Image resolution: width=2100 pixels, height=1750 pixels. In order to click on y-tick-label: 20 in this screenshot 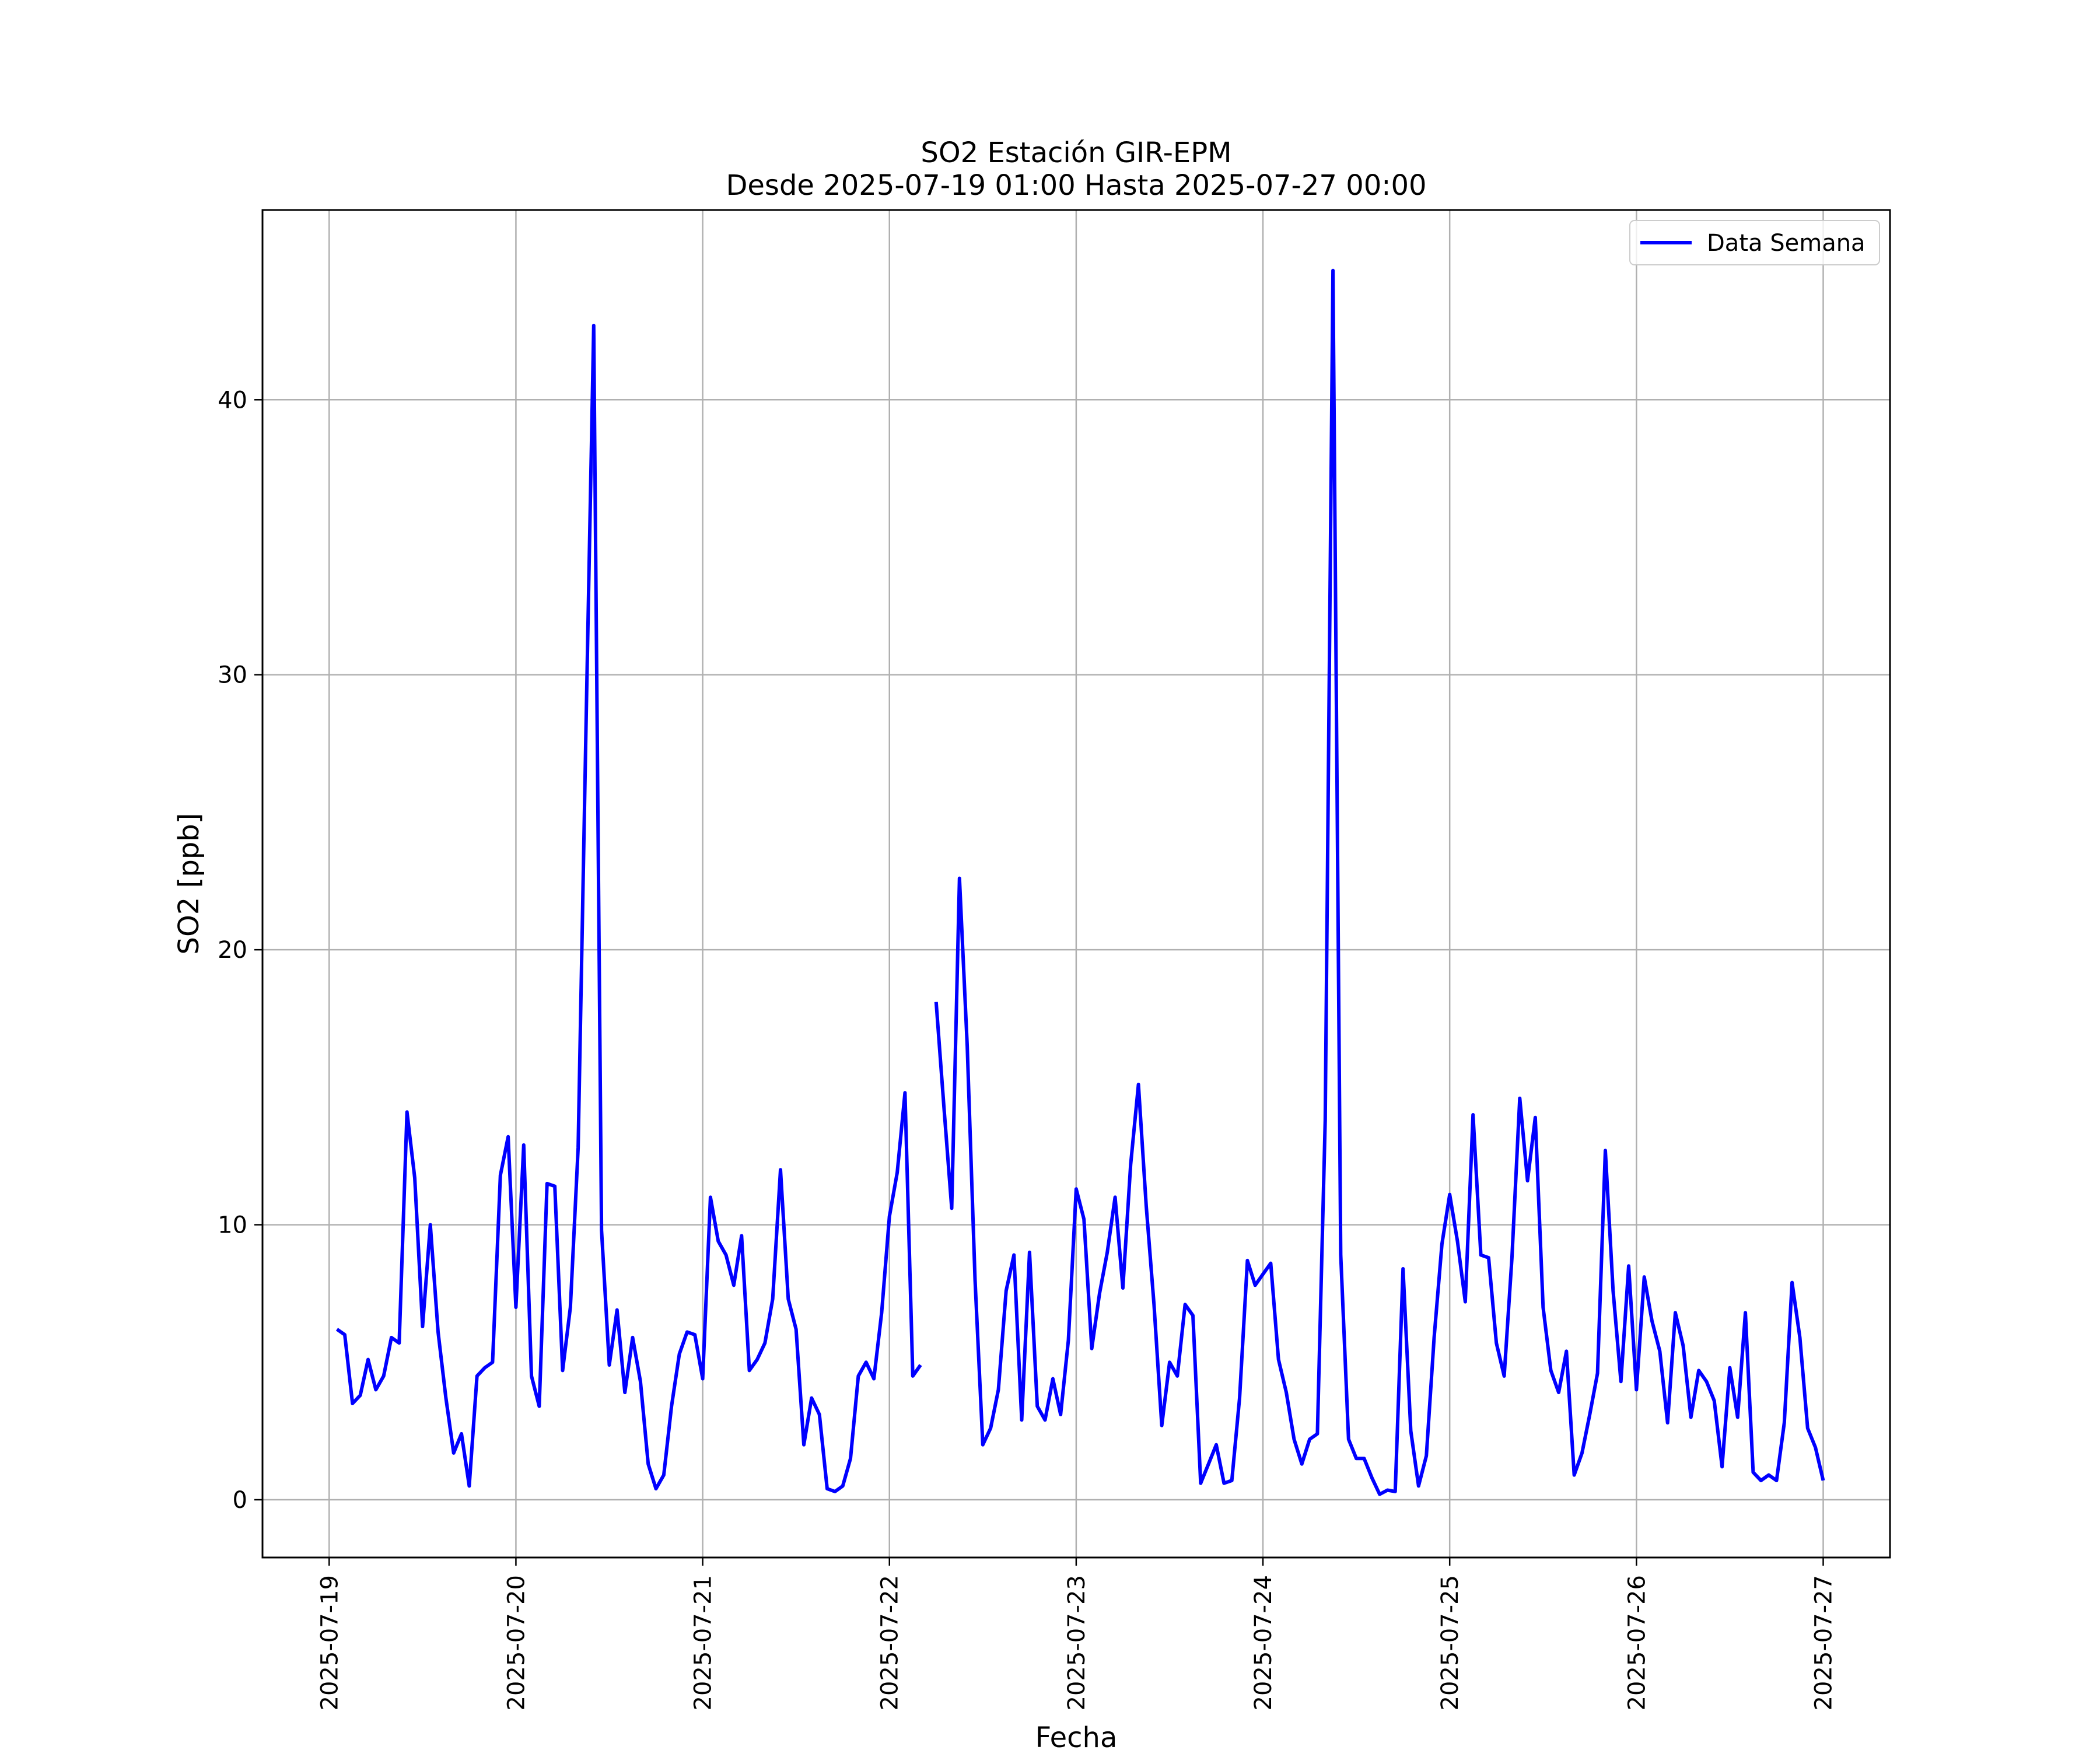, I will do `click(232, 950)`.